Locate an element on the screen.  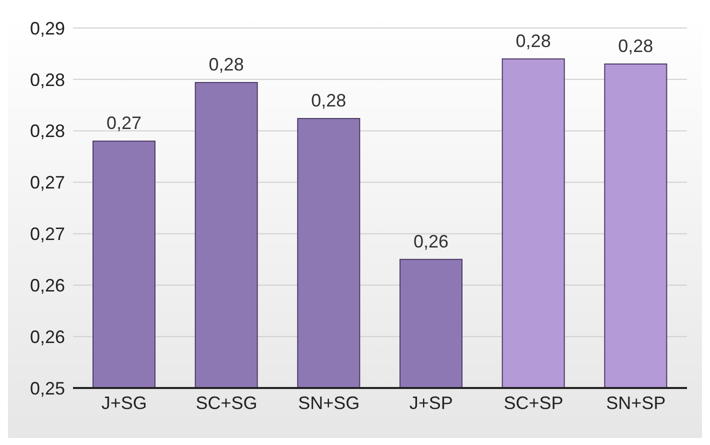
x-tick-label: SC+SG is located at coordinates (227, 402).